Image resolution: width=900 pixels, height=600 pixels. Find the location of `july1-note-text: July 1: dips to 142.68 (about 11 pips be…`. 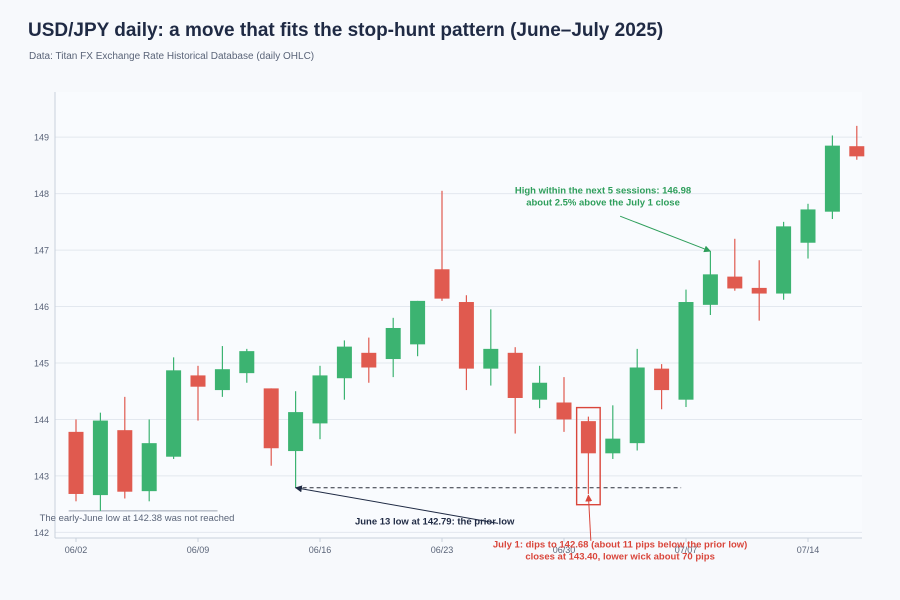

july1-note-text: July 1: dips to 142.68 (about 11 pips be… is located at coordinates (620, 545).